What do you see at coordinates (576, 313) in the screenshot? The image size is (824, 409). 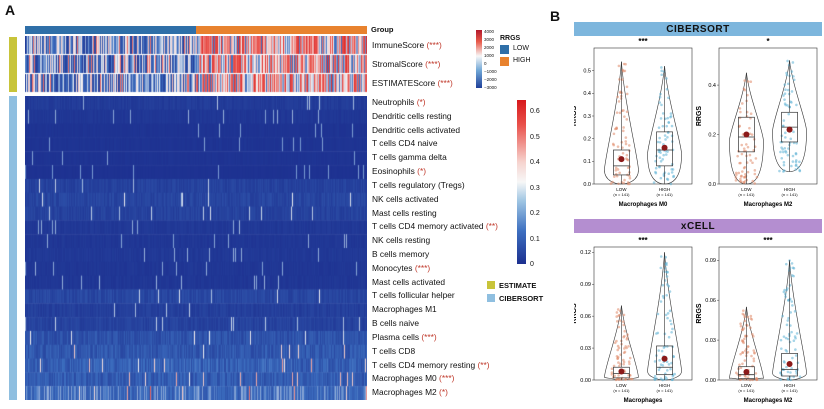 I see `y-axis-label: RRGS` at bounding box center [576, 313].